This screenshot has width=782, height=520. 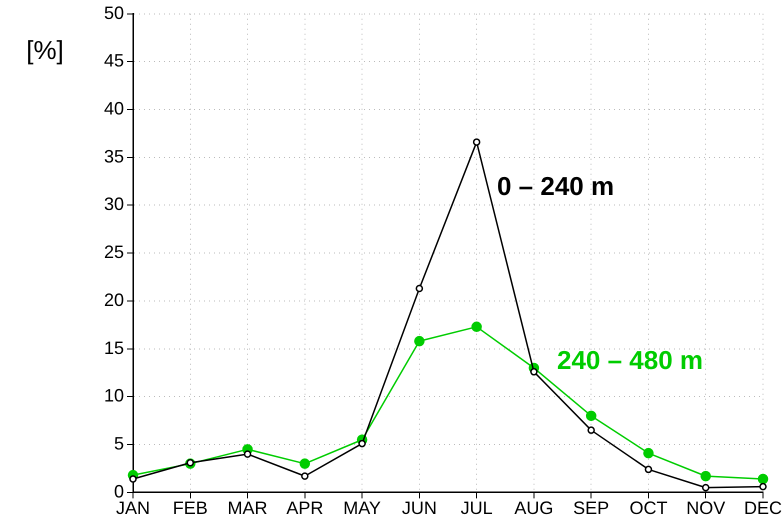 What do you see at coordinates (119, 444) in the screenshot?
I see `y-tick-label: 5` at bounding box center [119, 444].